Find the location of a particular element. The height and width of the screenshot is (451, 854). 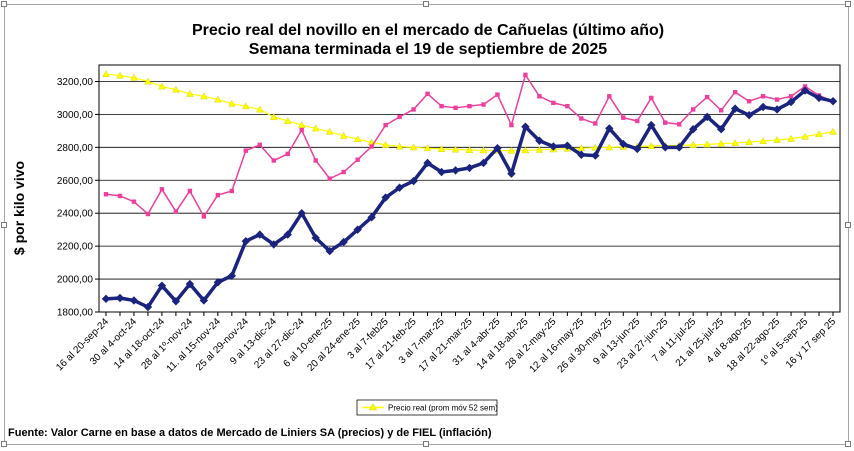

legend-box is located at coordinates (427, 407).